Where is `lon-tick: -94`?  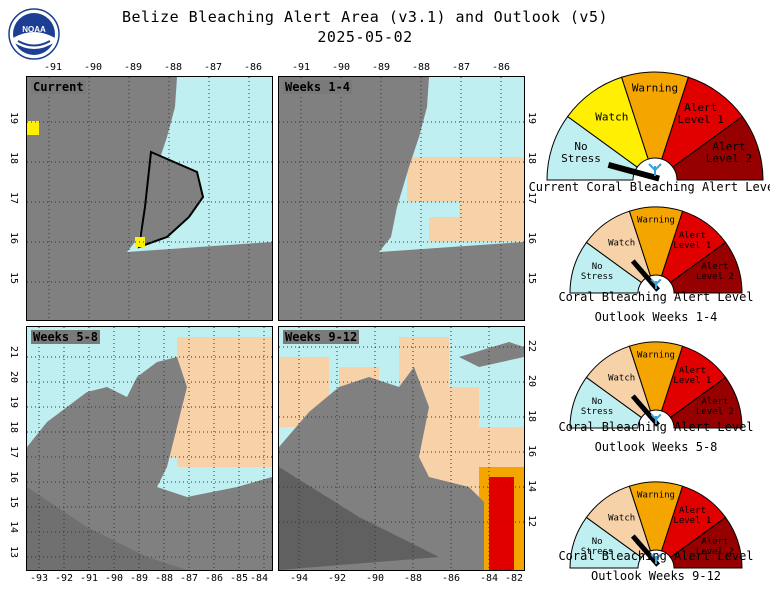
lon-tick: -94 is located at coordinates (299, 578).